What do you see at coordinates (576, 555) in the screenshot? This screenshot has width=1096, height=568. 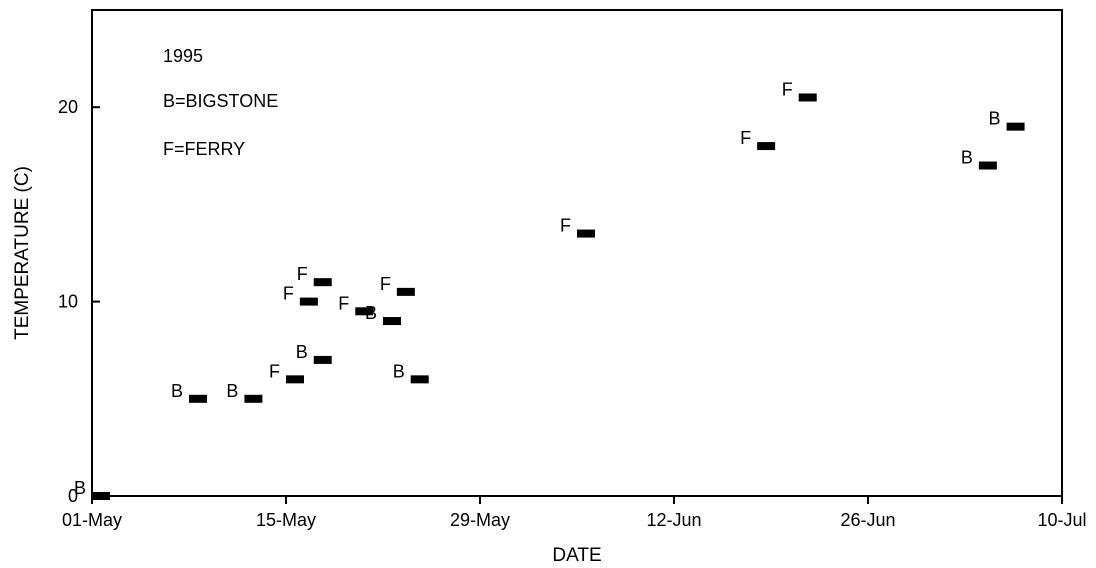 I see `x-axis-title: DATE` at bounding box center [576, 555].